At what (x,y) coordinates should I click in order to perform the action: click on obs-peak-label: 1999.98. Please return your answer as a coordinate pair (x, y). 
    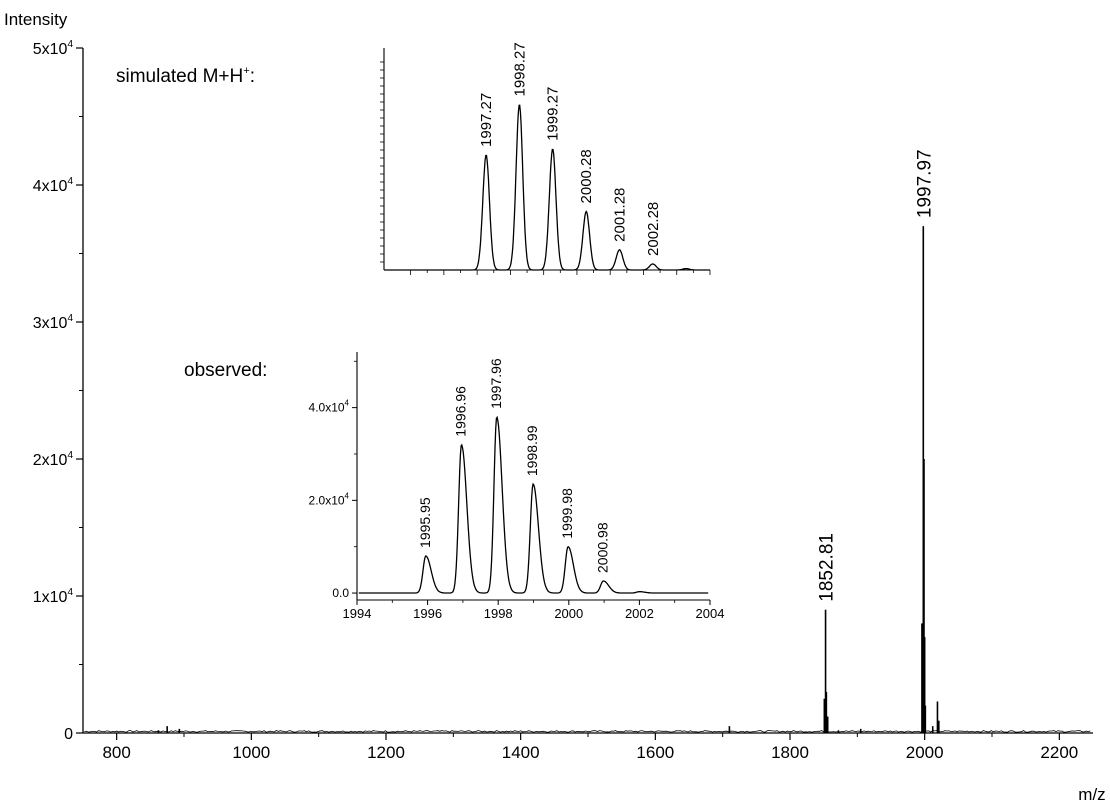
    Looking at the image, I should click on (567, 513).